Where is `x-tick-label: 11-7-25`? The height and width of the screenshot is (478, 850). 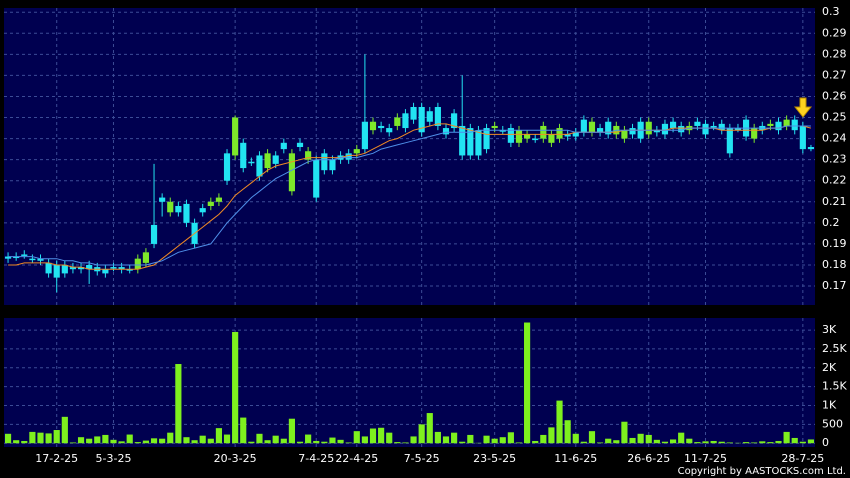
x-tick-label: 11-7-25 is located at coordinates (705, 458).